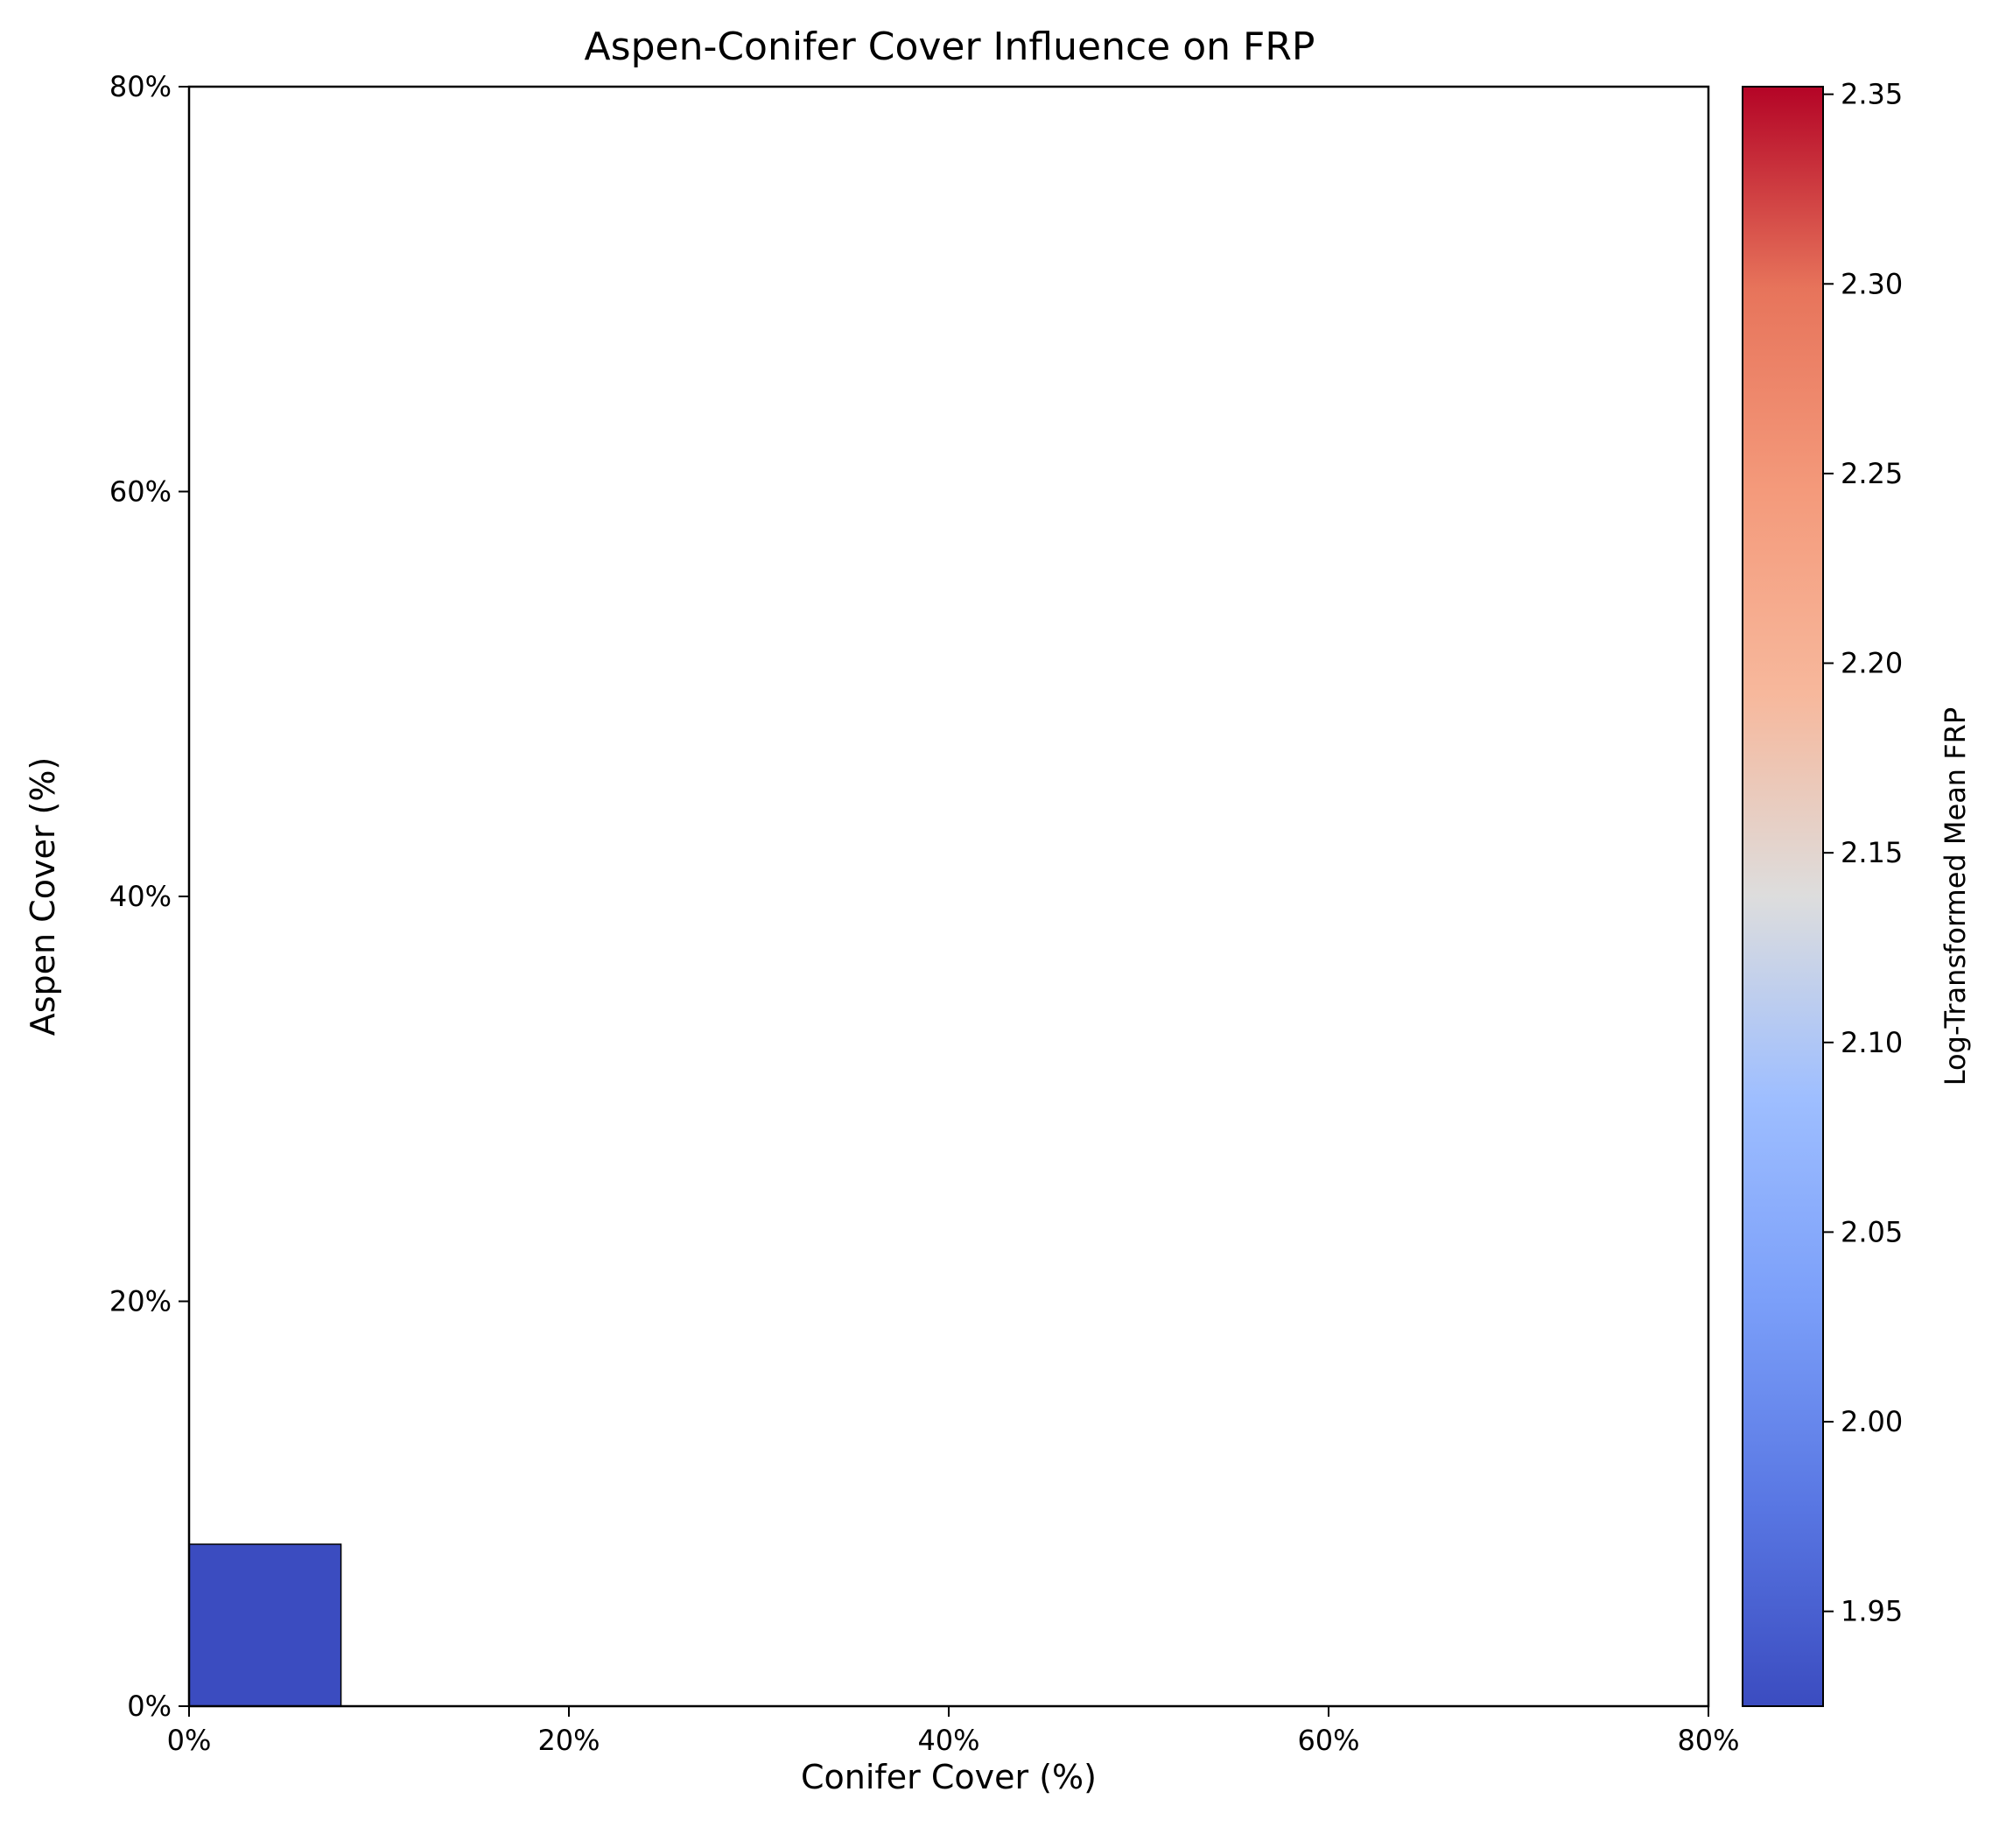 The image size is (1999, 1848). I want to click on colorbar-ticks: 1.95 2.00 2.05 2.10 2.15 2.20 2.25 2.30 2.35, so click(1863, 853).